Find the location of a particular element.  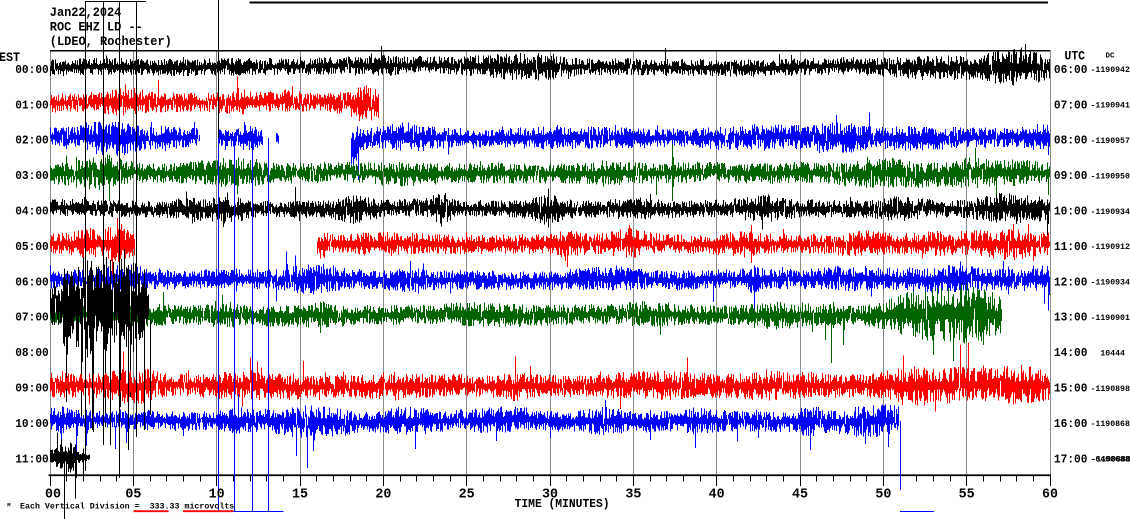

svg-text: DC is located at coordinates (1110, 56).